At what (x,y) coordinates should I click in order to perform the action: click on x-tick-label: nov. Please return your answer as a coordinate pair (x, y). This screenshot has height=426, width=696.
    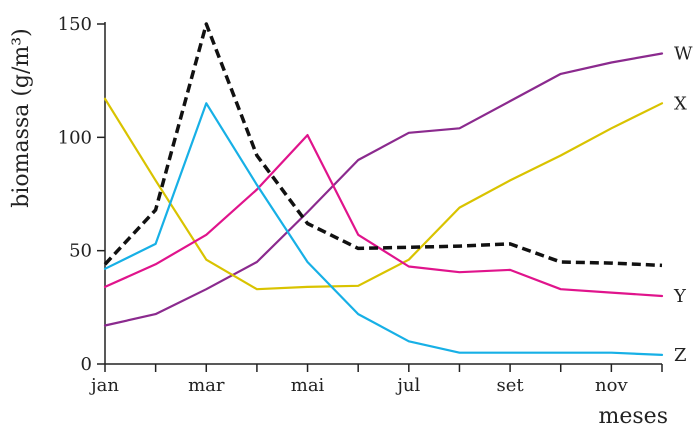
    Looking at the image, I should click on (611, 385).